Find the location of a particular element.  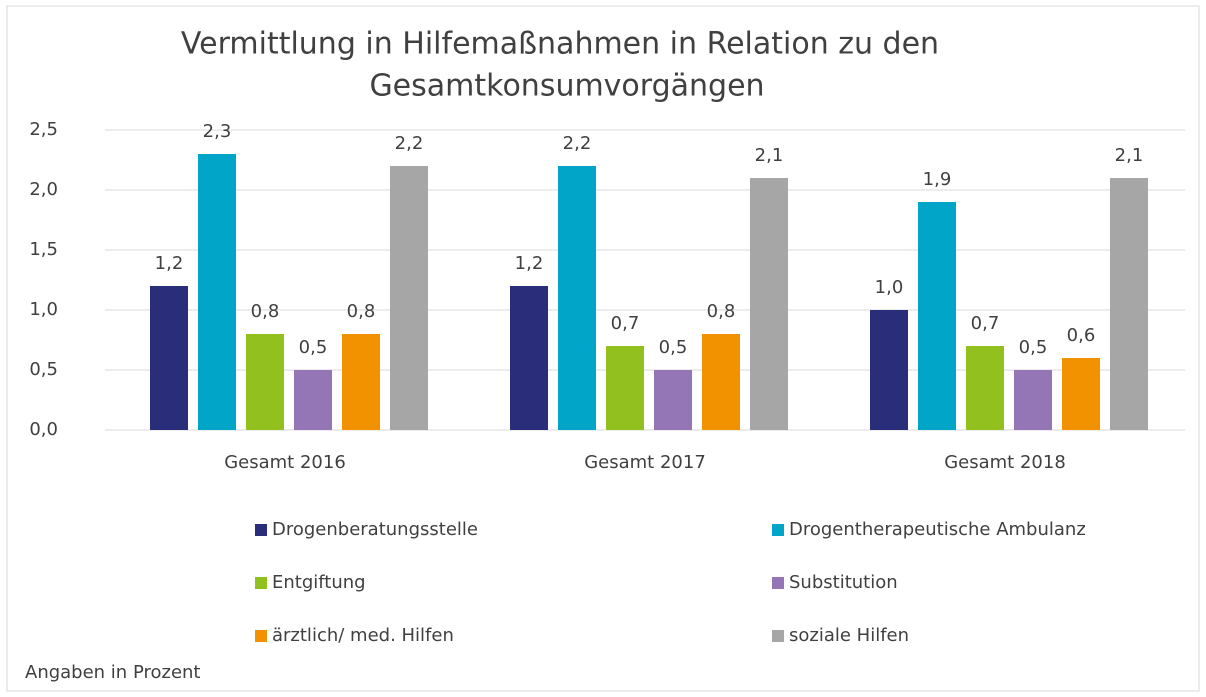

legend-label: Entgiftung is located at coordinates (319, 582).